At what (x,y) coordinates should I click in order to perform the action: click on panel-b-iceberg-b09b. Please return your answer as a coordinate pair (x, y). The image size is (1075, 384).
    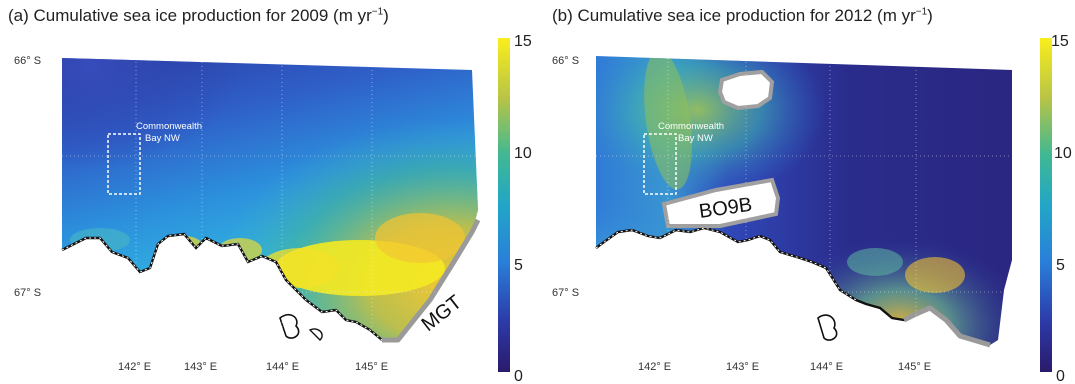
    Looking at the image, I should click on (721, 202).